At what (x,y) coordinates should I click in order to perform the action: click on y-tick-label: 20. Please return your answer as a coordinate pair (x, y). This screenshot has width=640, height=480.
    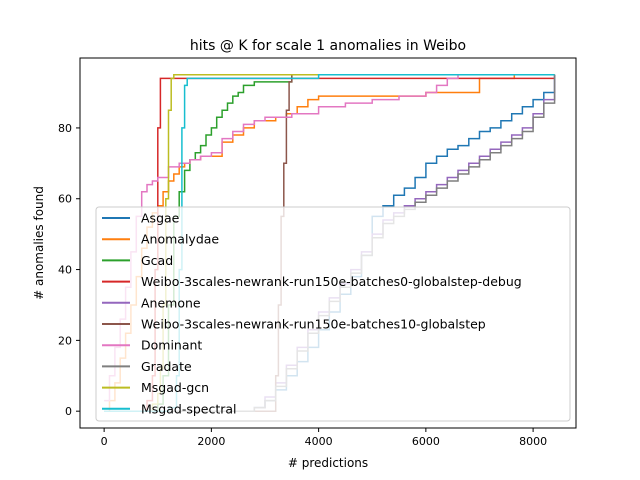
    Looking at the image, I should click on (65, 340).